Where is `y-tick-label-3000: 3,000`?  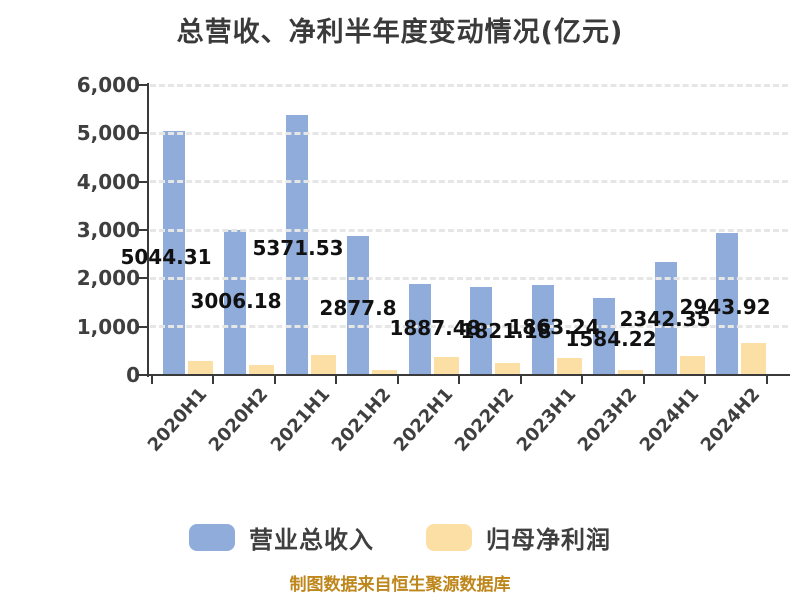 y-tick-label-3000: 3,000 is located at coordinates (108, 230).